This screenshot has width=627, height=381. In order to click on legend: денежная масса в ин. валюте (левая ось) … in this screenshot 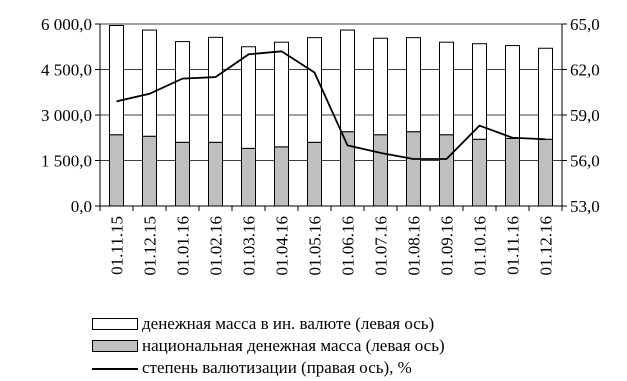, I will do `click(352, 346)`.